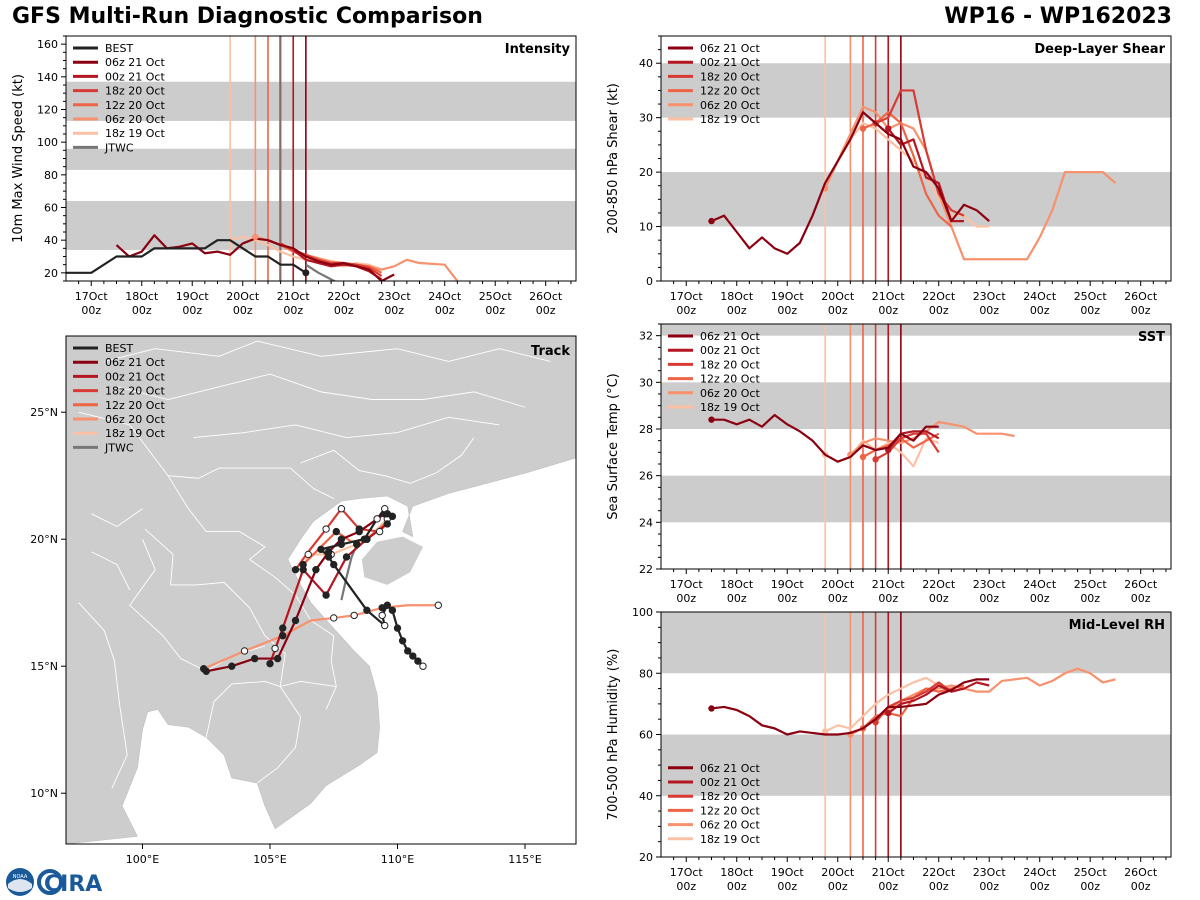 This screenshot has height=900, width=1200. What do you see at coordinates (392, 560) in the screenshot?
I see `hainan-island` at bounding box center [392, 560].